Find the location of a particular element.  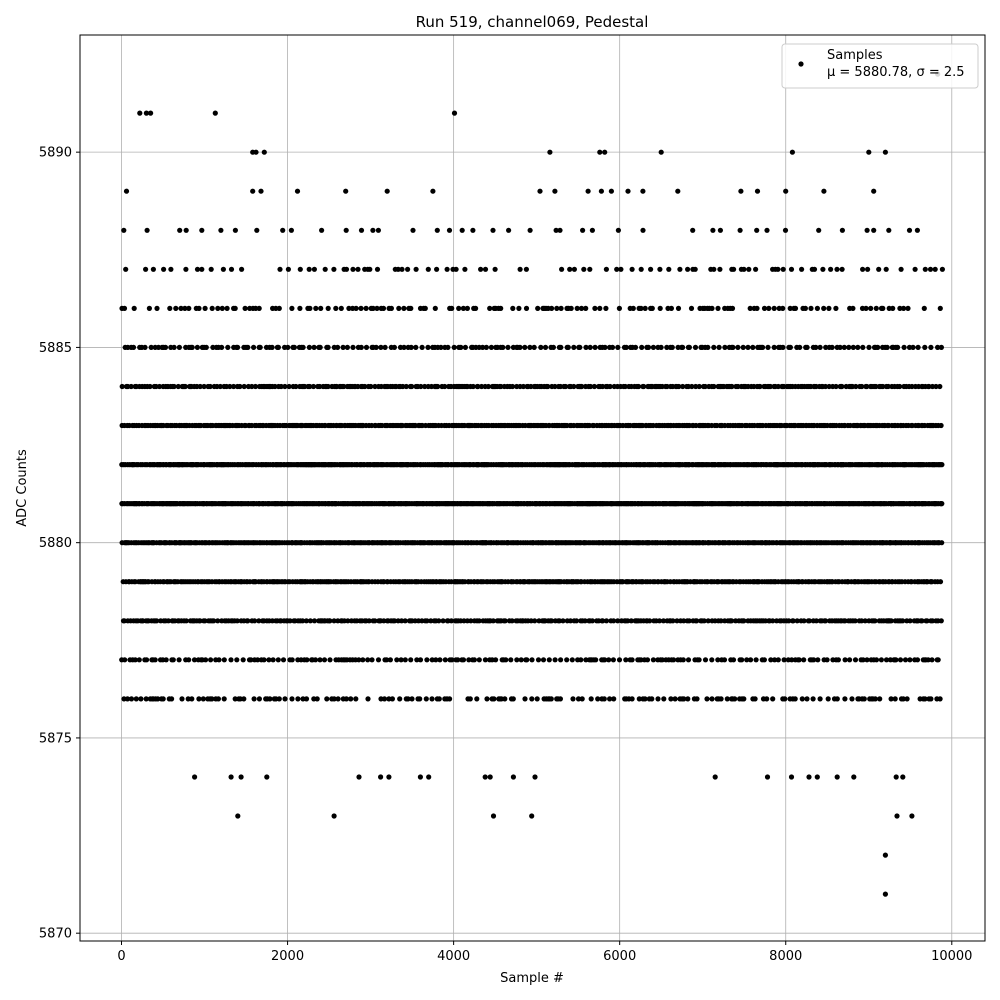

legend: Samples μ = 5880.78, σ = 2.5 is located at coordinates (880, 66).